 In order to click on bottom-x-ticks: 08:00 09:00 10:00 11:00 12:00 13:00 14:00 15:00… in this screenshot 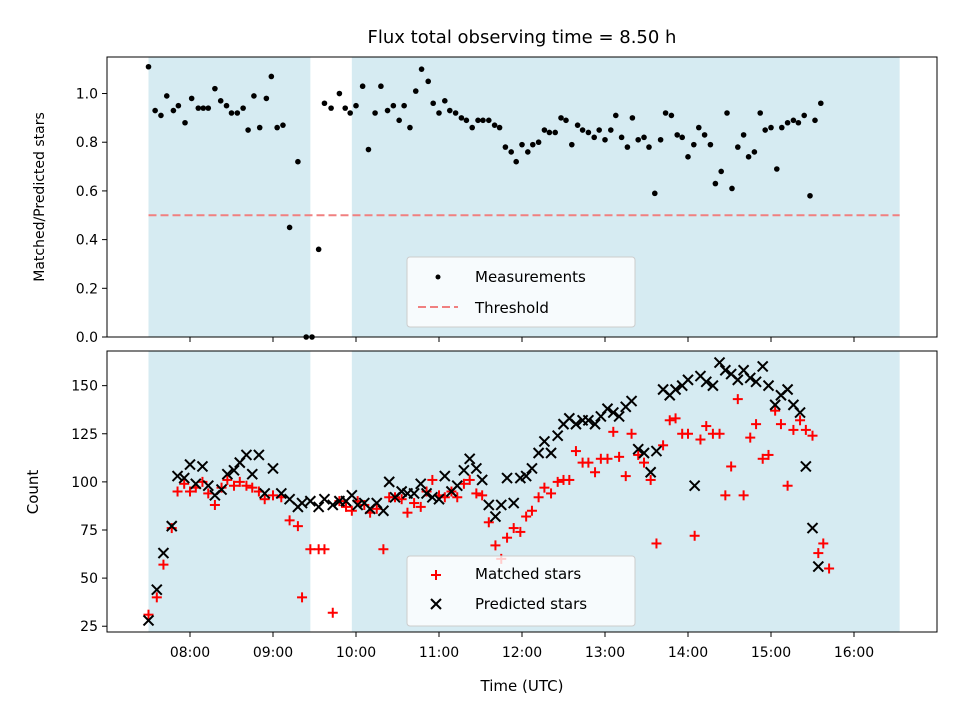, I will do `click(522, 646)`.